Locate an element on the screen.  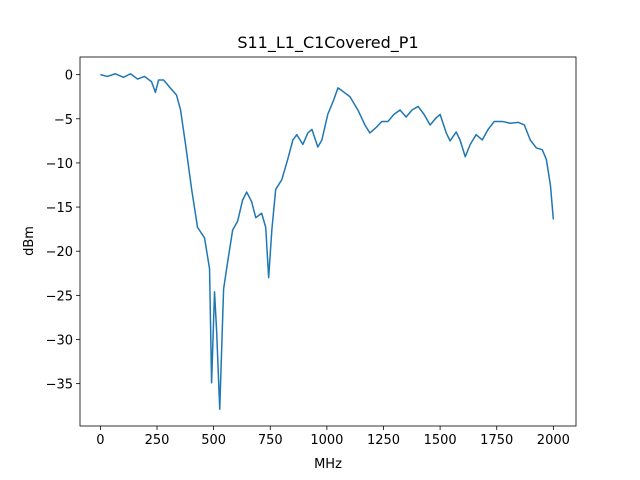
x-tick-label: 0 is located at coordinates (100, 440).